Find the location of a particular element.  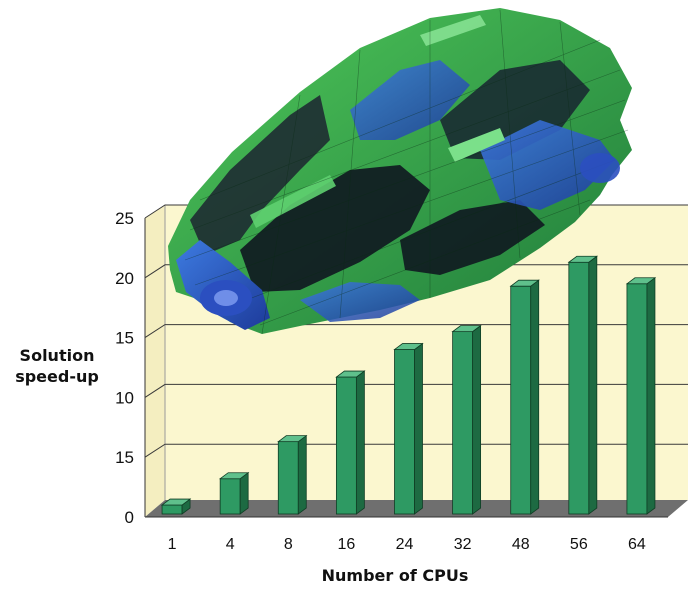

x-tick-label: 8 is located at coordinates (288, 544).